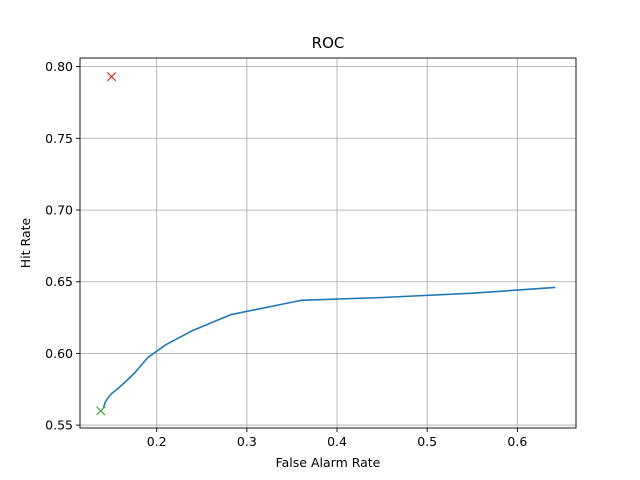  Describe the element at coordinates (59, 66) in the screenshot. I see `y-tick-label: 0.80` at that location.